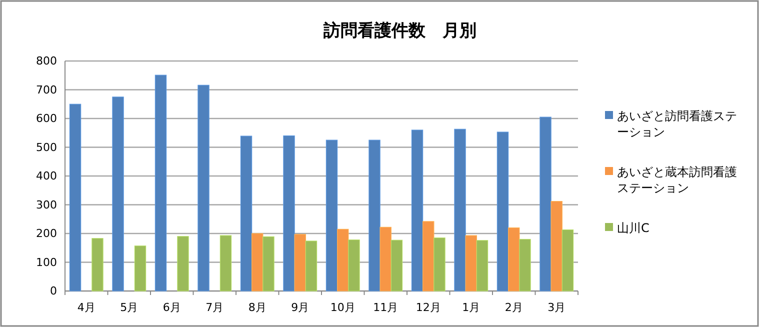 This screenshot has height=328, width=760. What do you see at coordinates (343, 307) in the screenshot?
I see `x-tick-label: 10月` at bounding box center [343, 307].